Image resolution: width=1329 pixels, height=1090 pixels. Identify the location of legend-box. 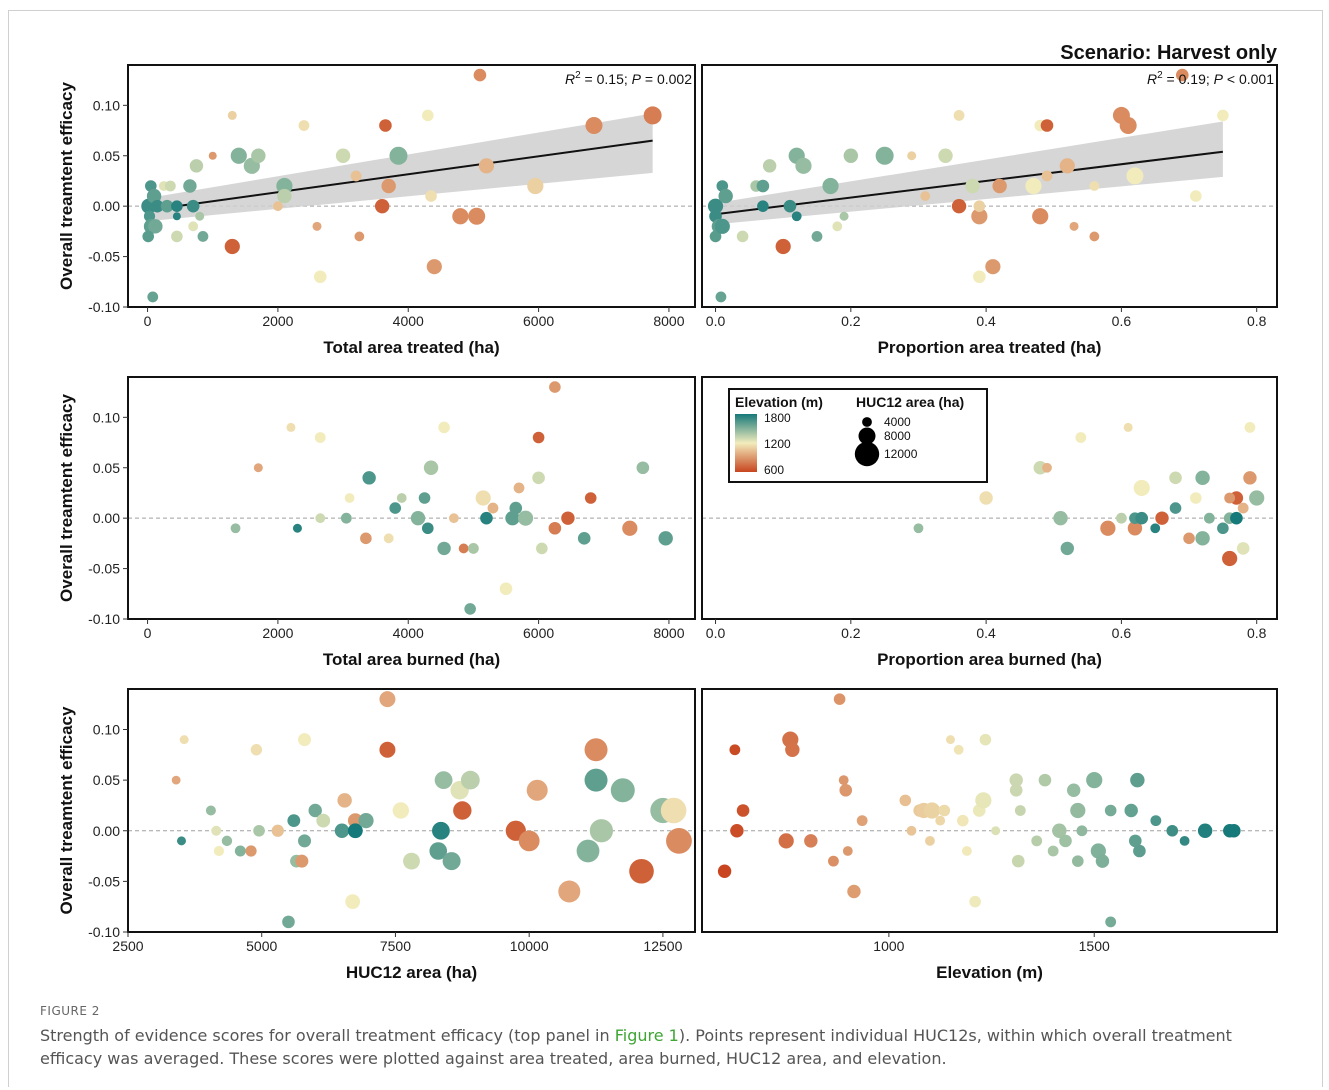
(858, 435).